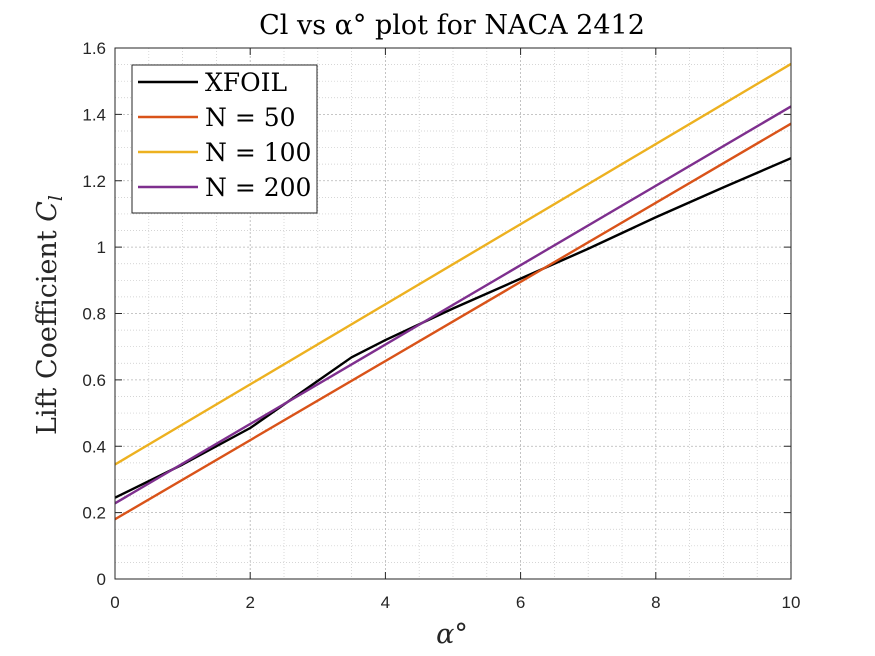 The image size is (875, 656). I want to click on x-tick-label: 10, so click(791, 602).